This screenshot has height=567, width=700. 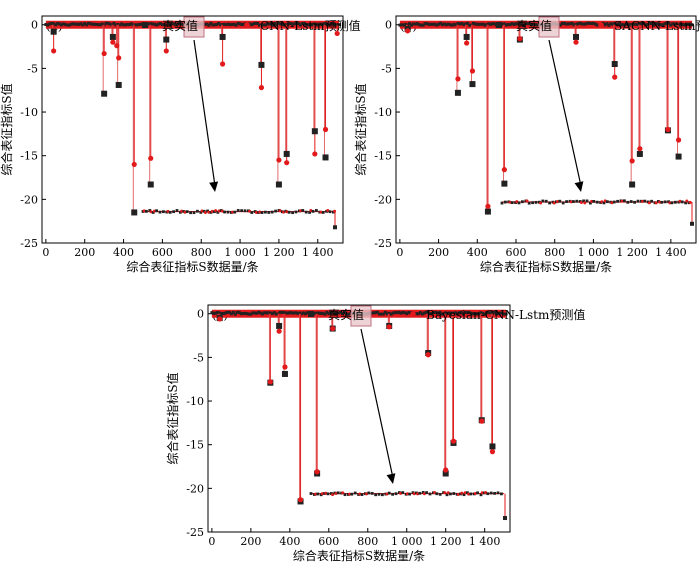 I want to click on x-tick-label: 1 200, so click(x=279, y=252).